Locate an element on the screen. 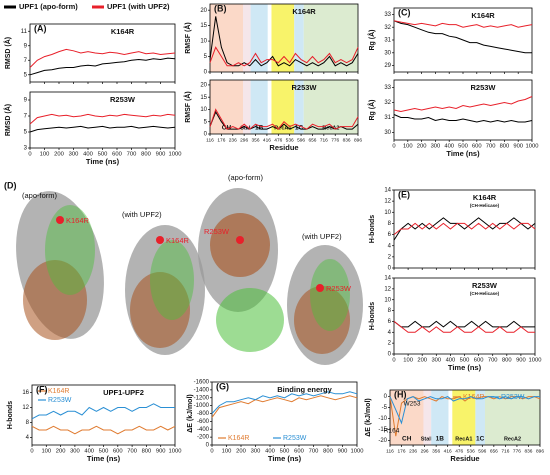  panel-label: (E) is located at coordinates (404, 194).